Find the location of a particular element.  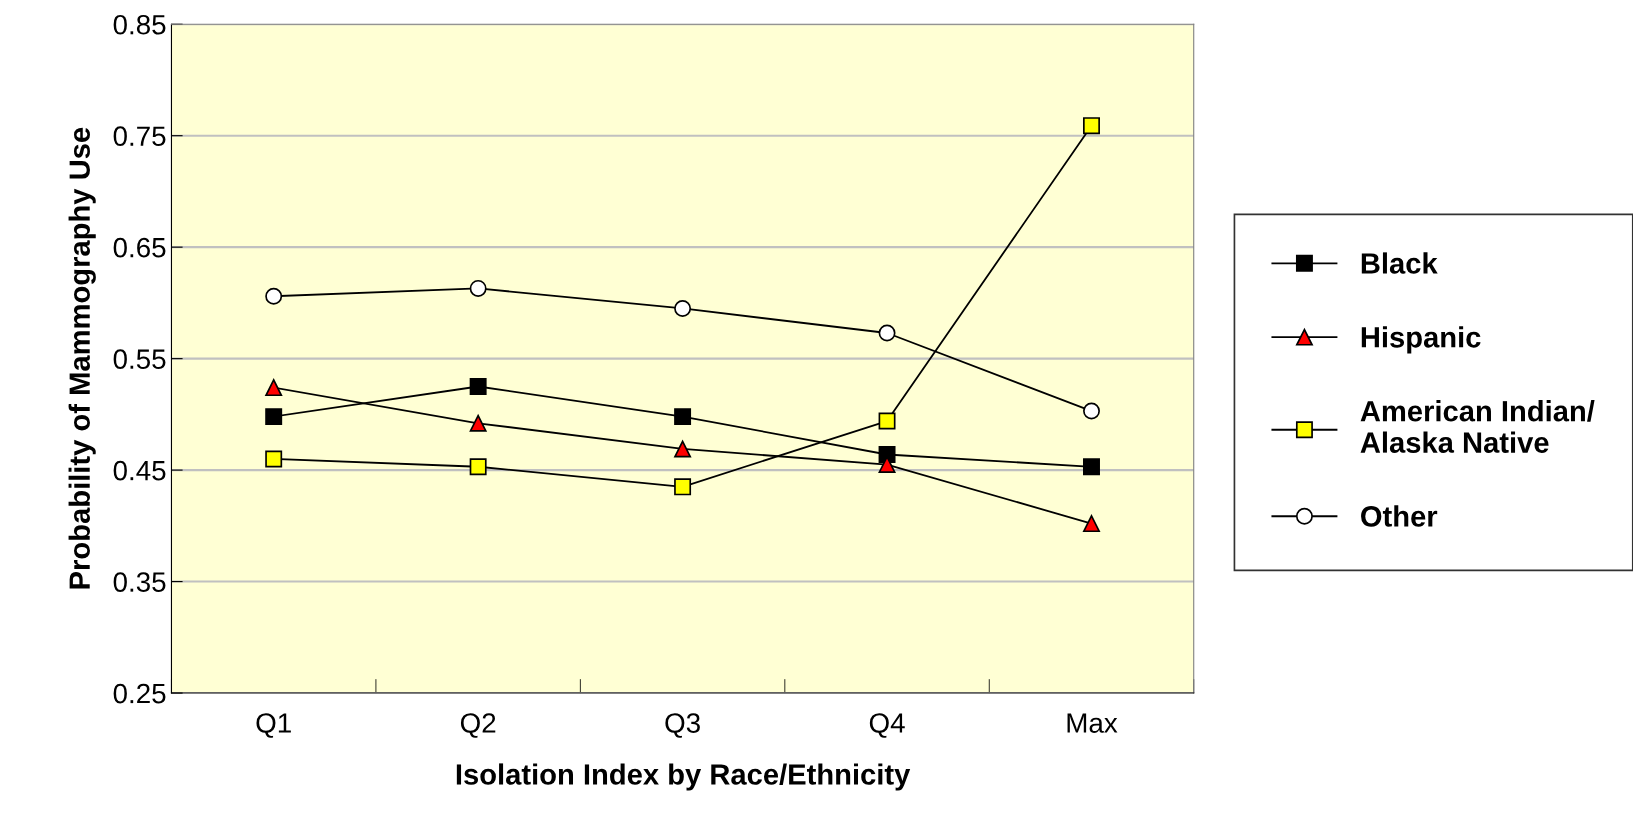

y-tick-label: 0.85 is located at coordinates (139, 24).